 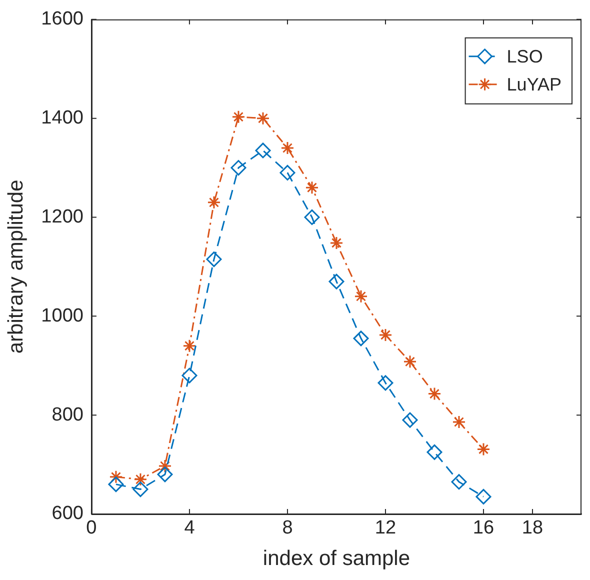 I want to click on legend-label: LSO, so click(x=524, y=56).